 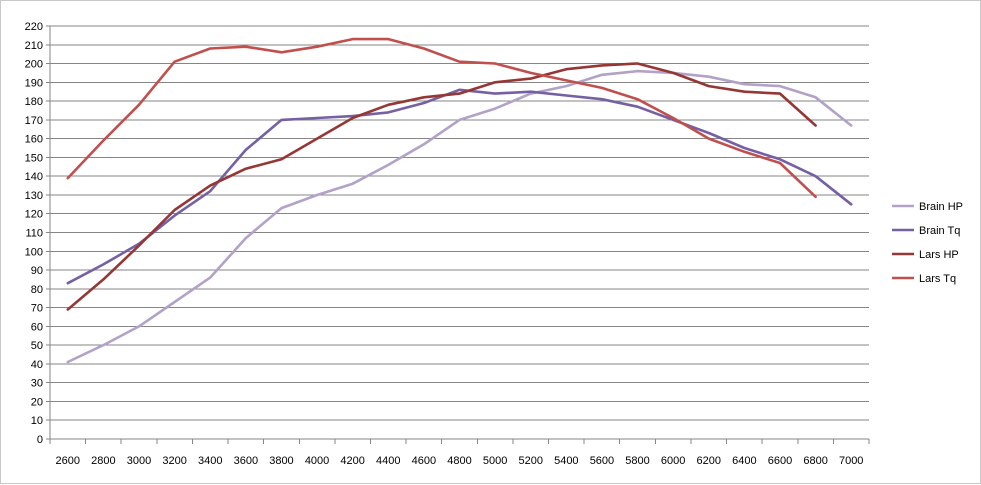 I want to click on x-tick-label: 3200, so click(x=174, y=461).